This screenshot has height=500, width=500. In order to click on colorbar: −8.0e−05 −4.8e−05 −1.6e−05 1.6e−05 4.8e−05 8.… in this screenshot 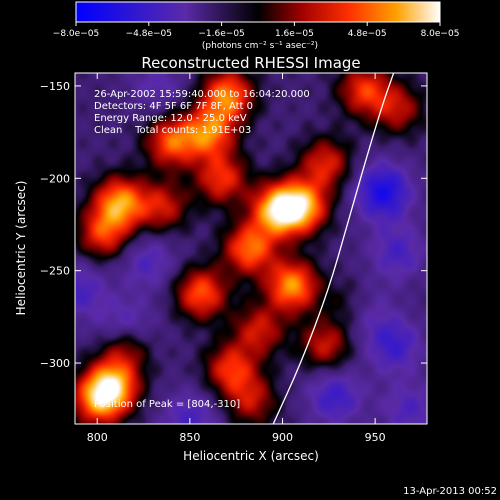, I will do `click(256, 26)`.